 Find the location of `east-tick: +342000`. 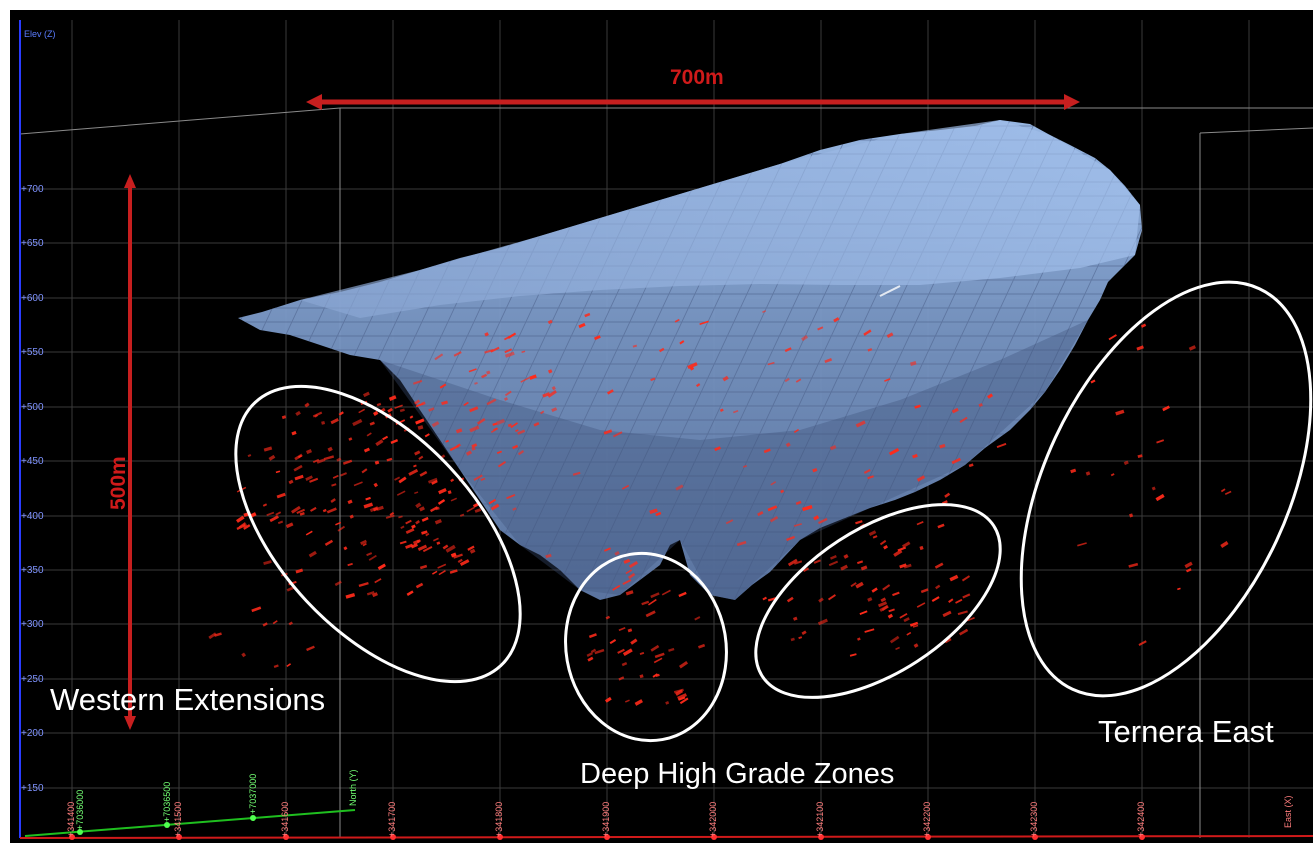

east-tick: +342000 is located at coordinates (713, 819).